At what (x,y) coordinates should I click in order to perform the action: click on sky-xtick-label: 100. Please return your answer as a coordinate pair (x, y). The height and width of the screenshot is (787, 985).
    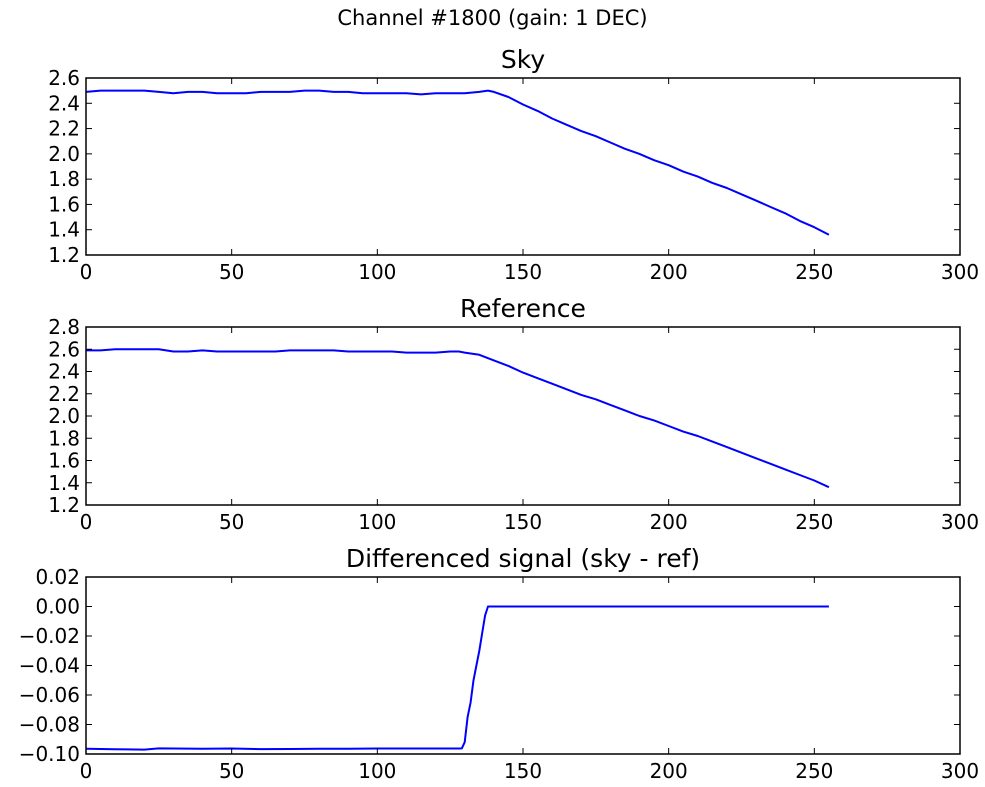
    Looking at the image, I should click on (377, 272).